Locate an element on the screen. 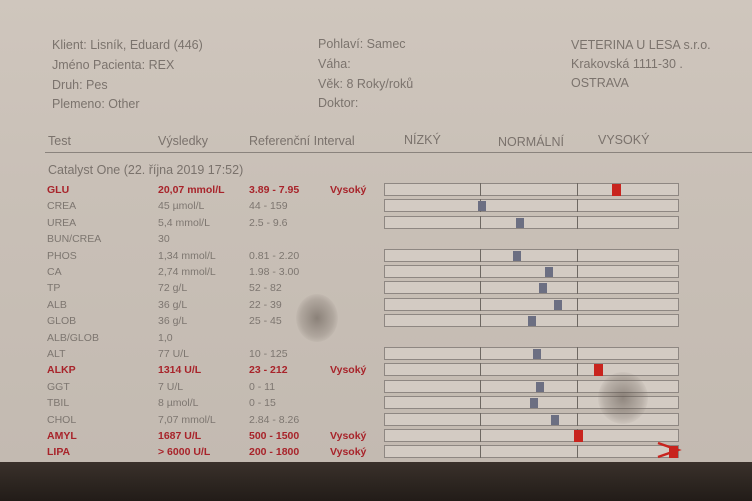 The width and height of the screenshot is (752, 501). reference-interval: 23 - 212 is located at coordinates (268, 370).